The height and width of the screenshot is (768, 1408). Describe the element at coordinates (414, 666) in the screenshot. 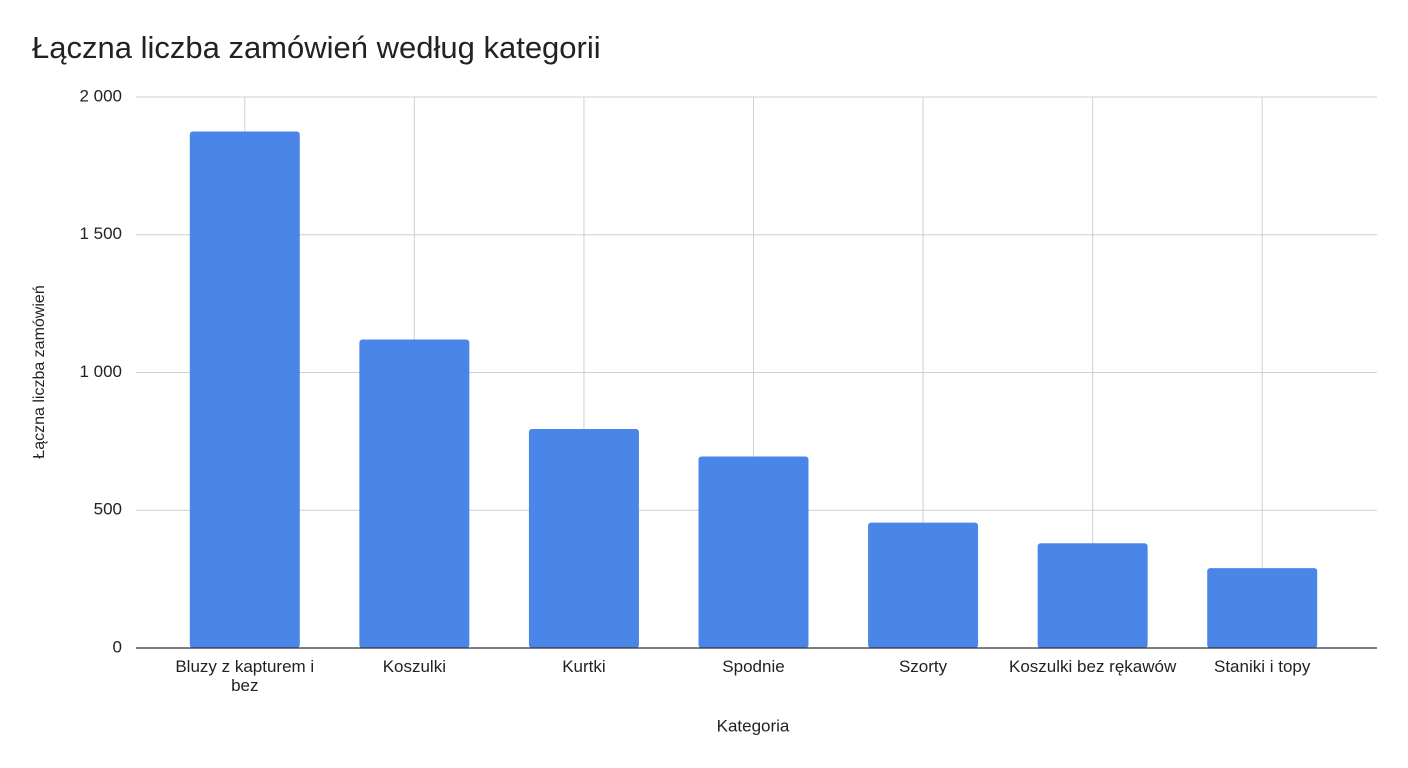

I see `x-tick-label: Koszulki` at that location.